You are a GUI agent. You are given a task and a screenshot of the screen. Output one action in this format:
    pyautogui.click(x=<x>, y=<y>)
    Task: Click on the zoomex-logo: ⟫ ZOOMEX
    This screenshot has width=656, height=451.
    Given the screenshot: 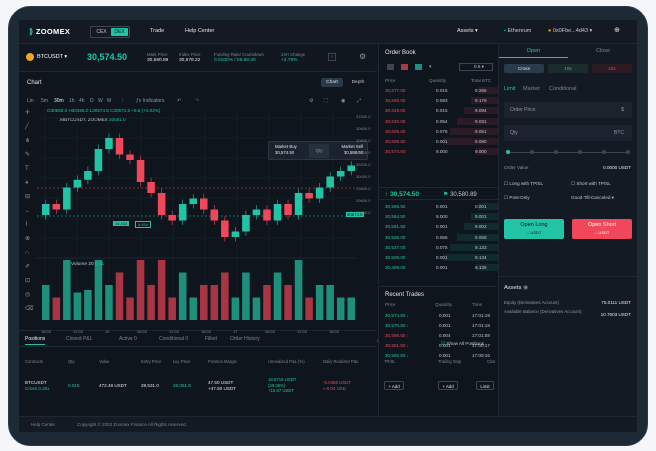 What is the action you would take?
    pyautogui.click(x=49, y=31)
    